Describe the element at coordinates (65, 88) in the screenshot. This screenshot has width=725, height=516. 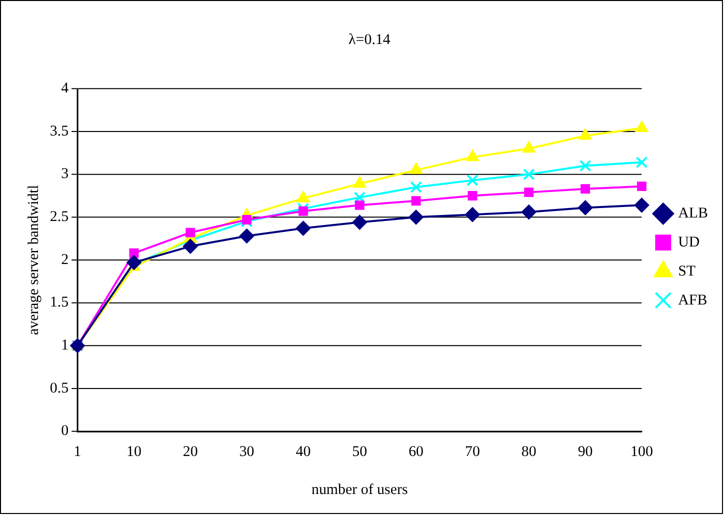
I see `y-tick-label: 4` at that location.